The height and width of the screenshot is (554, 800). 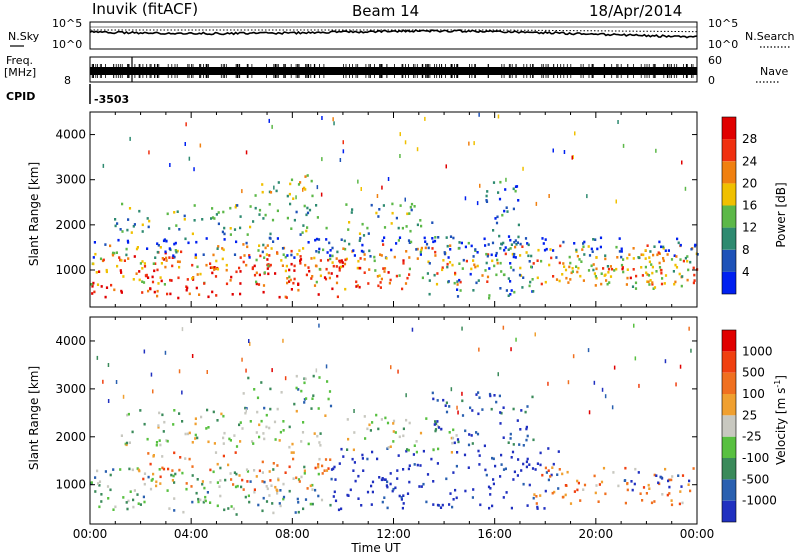 What do you see at coordinates (729, 383) in the screenshot?
I see `velocity-colorbar-swatch` at bounding box center [729, 383].